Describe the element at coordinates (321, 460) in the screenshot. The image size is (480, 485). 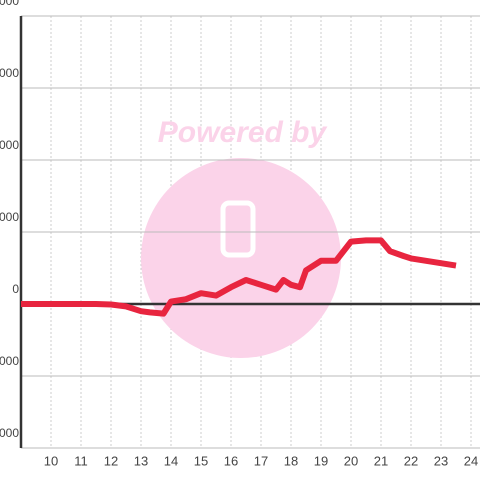
I see `x-tick-label: 19` at that location.